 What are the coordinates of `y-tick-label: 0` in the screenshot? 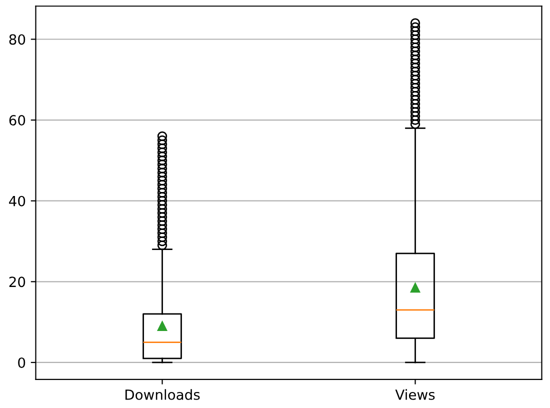 It's located at (22, 362).